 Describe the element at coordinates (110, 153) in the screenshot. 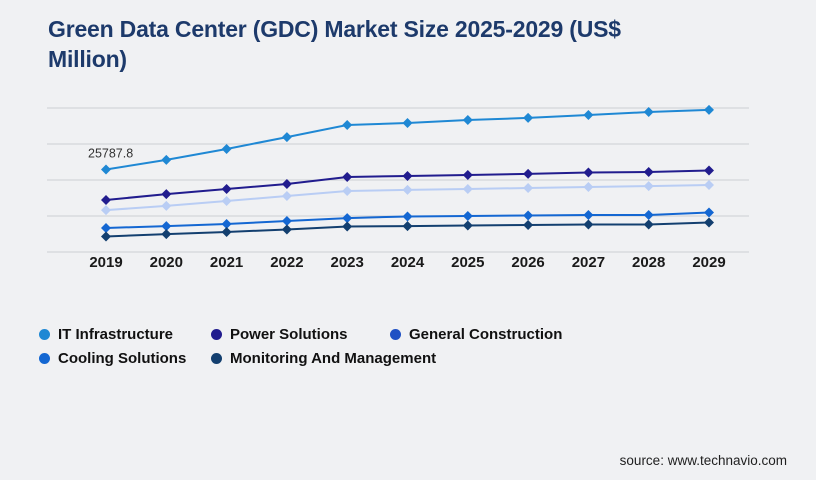

I see `data-point-label: 25787.8` at that location.